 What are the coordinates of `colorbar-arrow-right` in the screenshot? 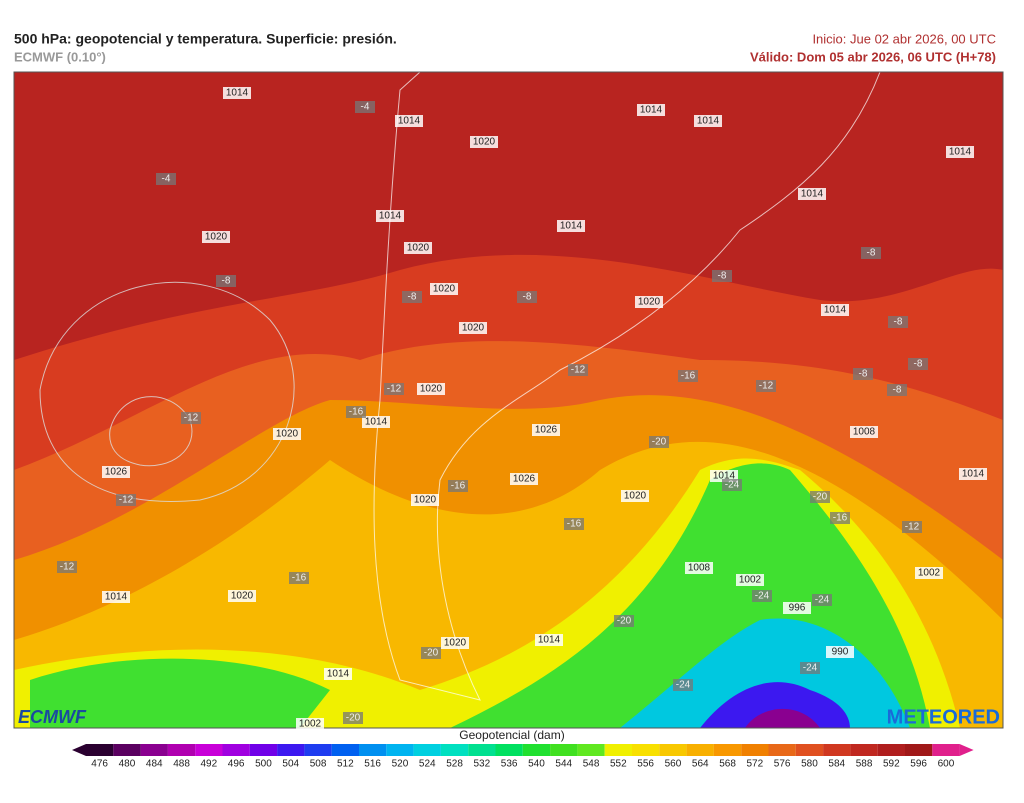 It's located at (966, 750).